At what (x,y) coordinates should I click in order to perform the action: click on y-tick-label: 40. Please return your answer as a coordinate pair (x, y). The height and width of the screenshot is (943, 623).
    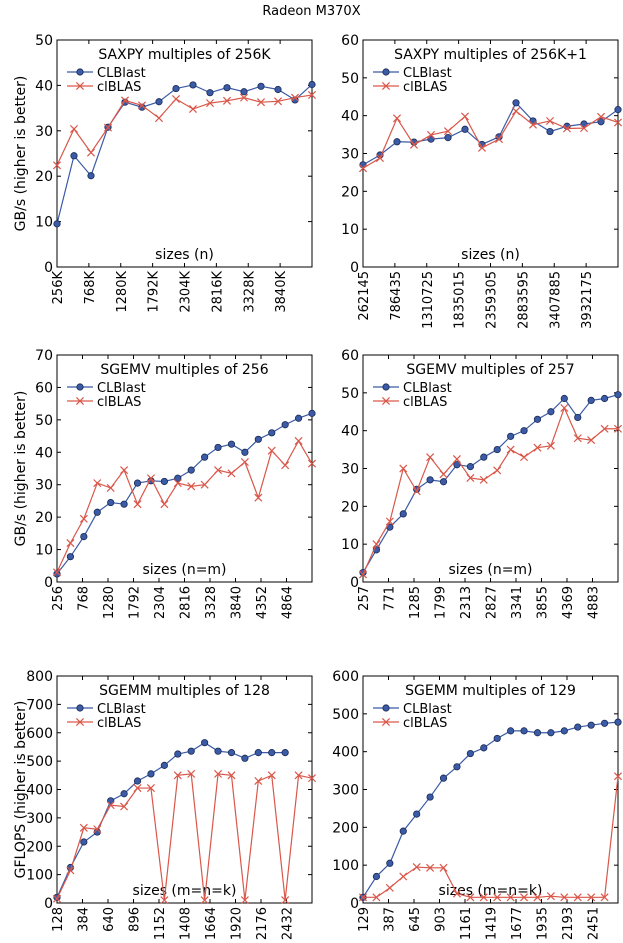
    Looking at the image, I should click on (350, 117).